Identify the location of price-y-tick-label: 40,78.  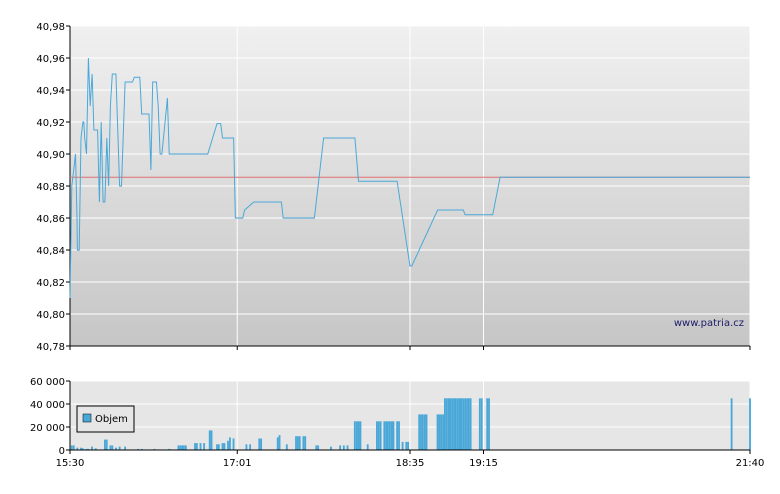
(50, 347).